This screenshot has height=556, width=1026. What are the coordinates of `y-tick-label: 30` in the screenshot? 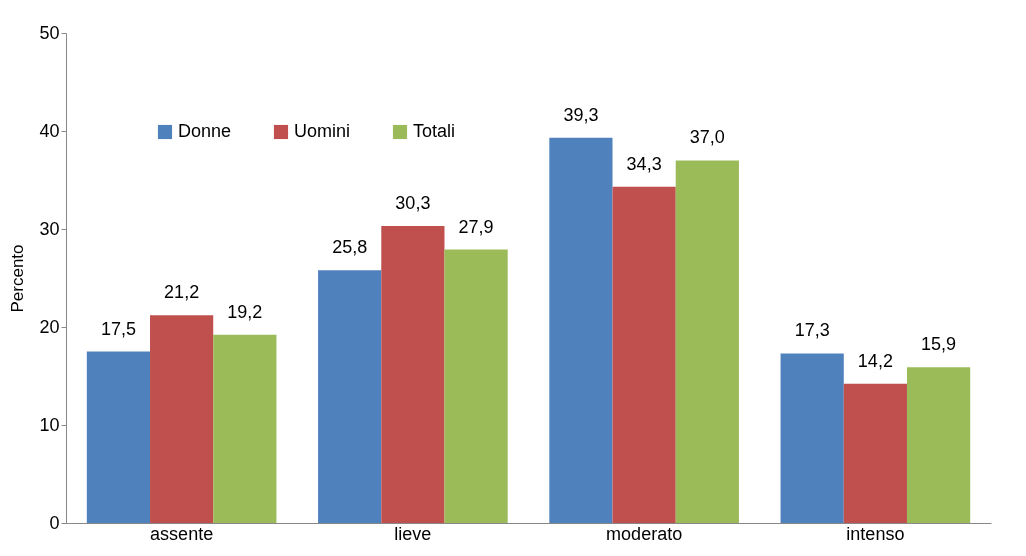 It's located at (49, 228).